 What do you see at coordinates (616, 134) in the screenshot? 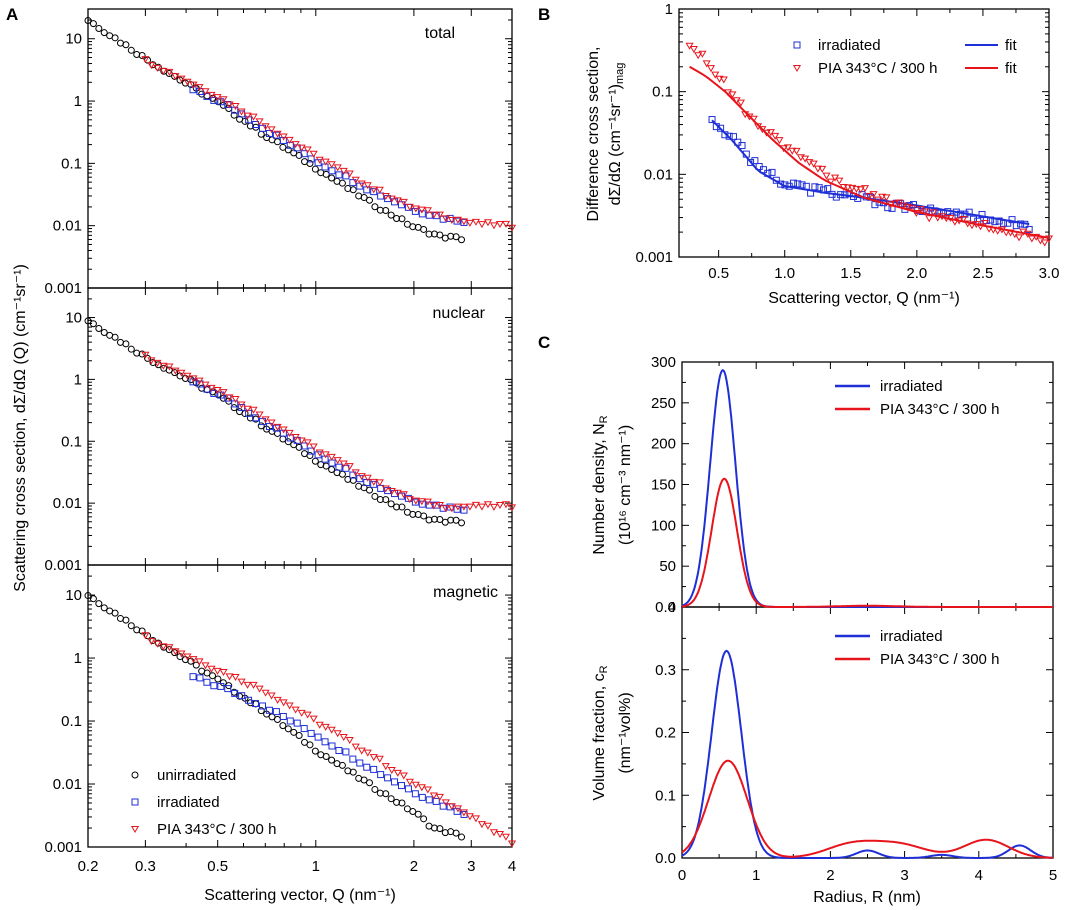
I see `panel-b-ylabel-line2: dΣ/dΩ (cm⁻¹sr⁻¹)mag` at bounding box center [616, 134].